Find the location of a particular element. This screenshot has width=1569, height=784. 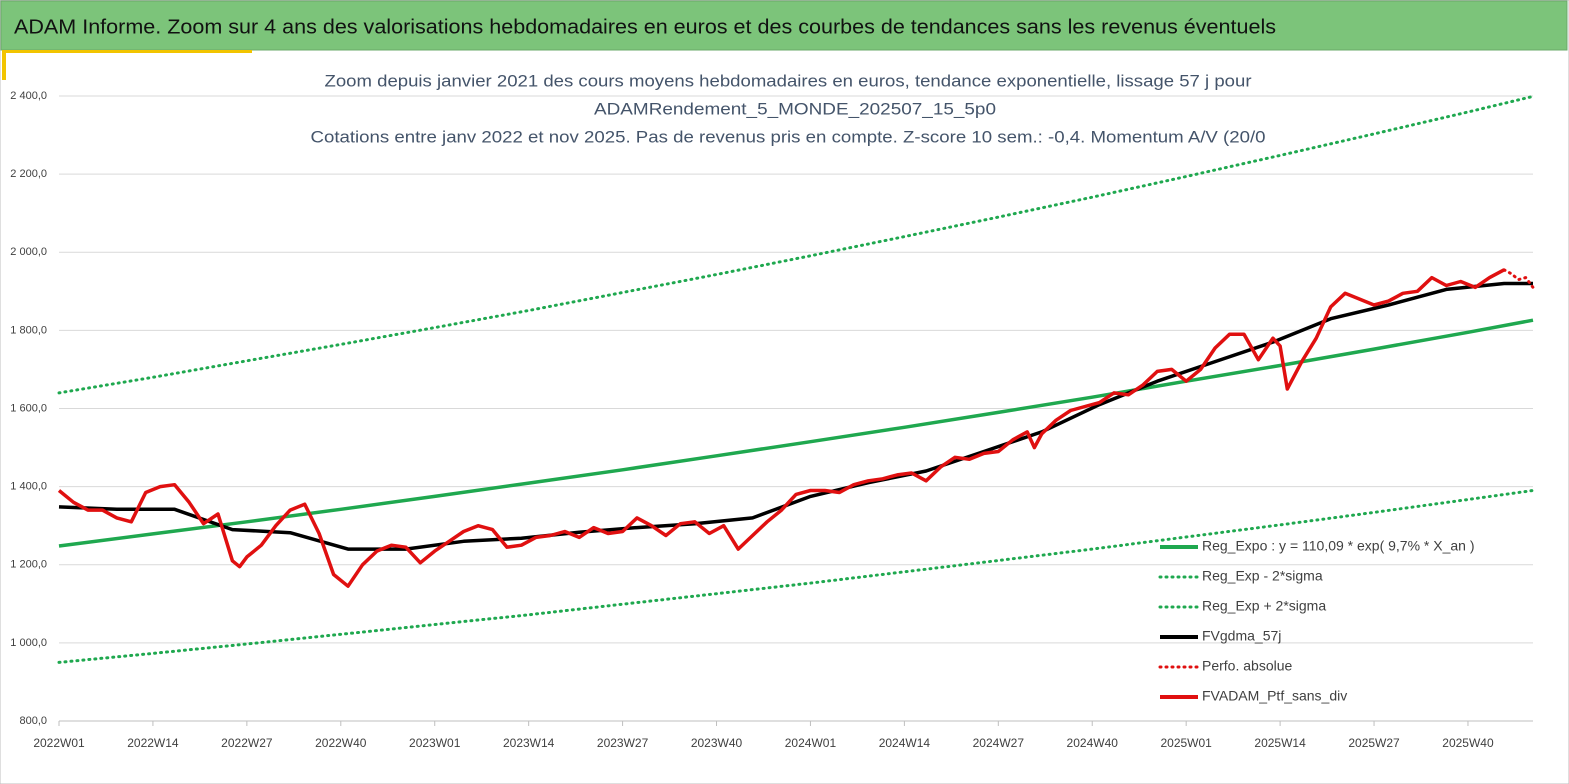

y-tick-label: 2 200,0 is located at coordinates (28, 174).